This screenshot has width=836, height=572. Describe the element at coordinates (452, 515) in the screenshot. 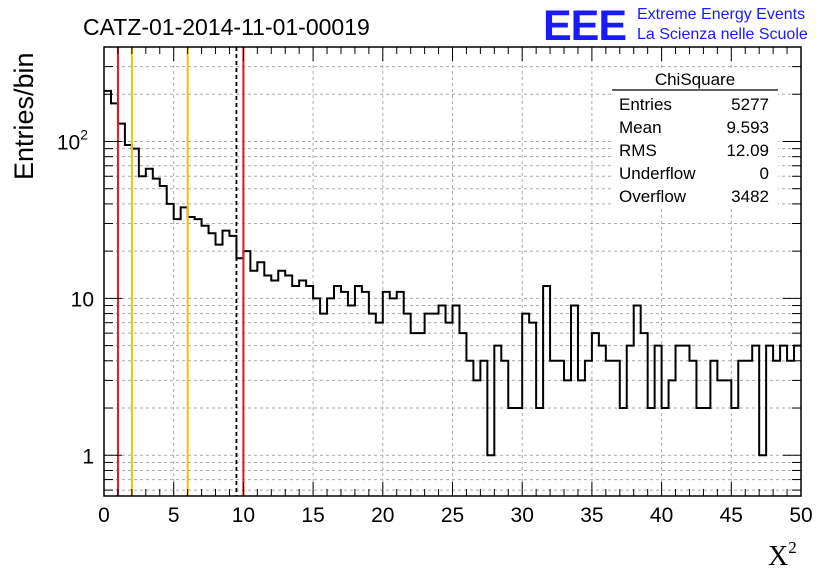

I see `x-tick-label: 25` at that location.